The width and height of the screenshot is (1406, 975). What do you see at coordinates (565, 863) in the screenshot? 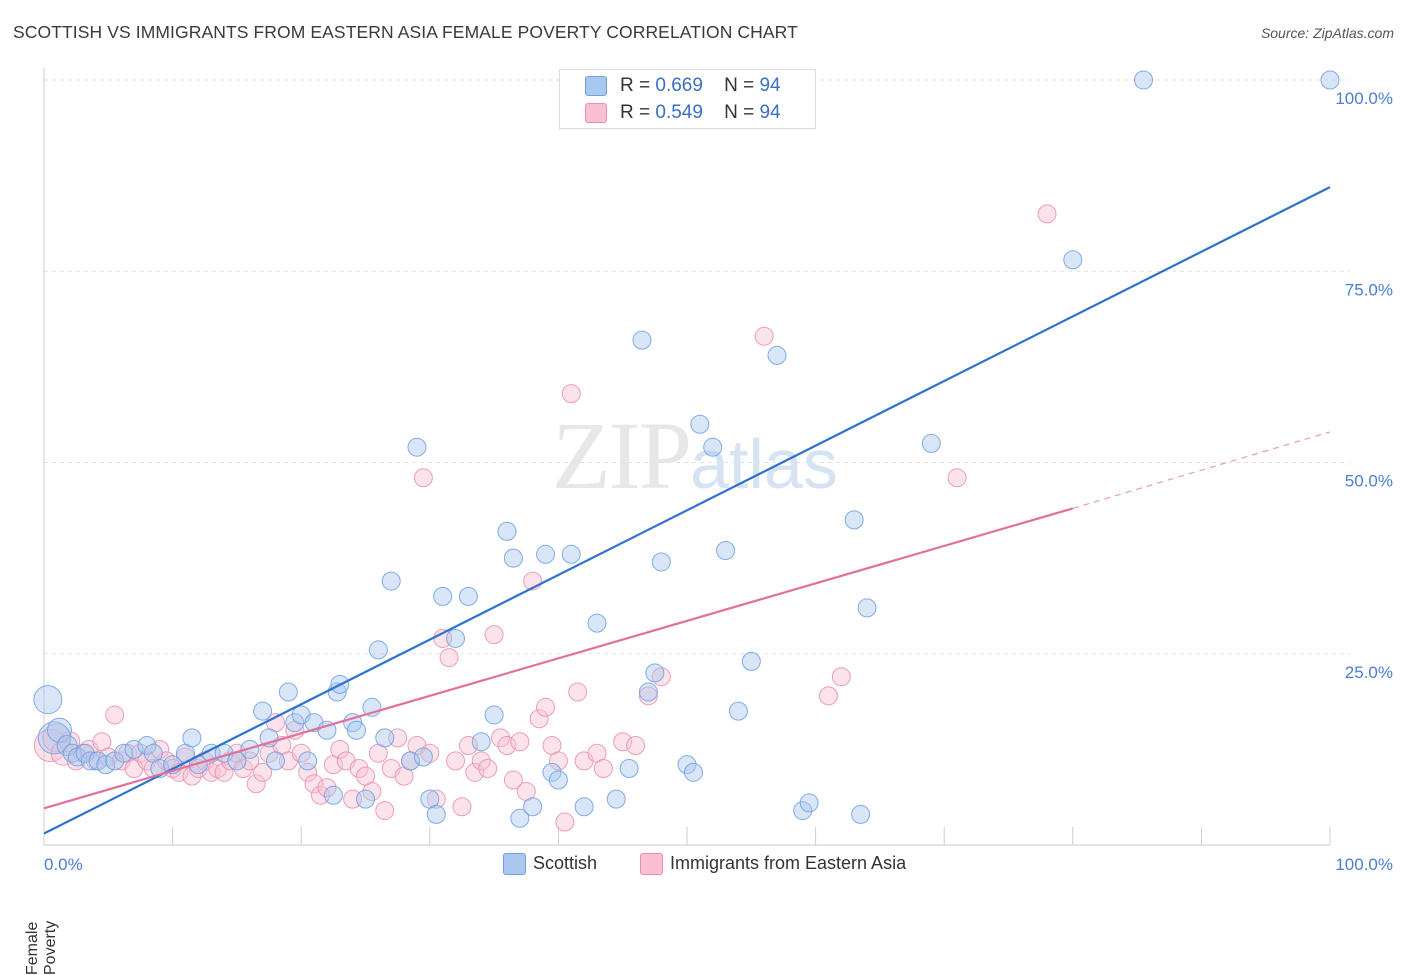
I see `legend-label-scottish: Scottish` at bounding box center [565, 863].